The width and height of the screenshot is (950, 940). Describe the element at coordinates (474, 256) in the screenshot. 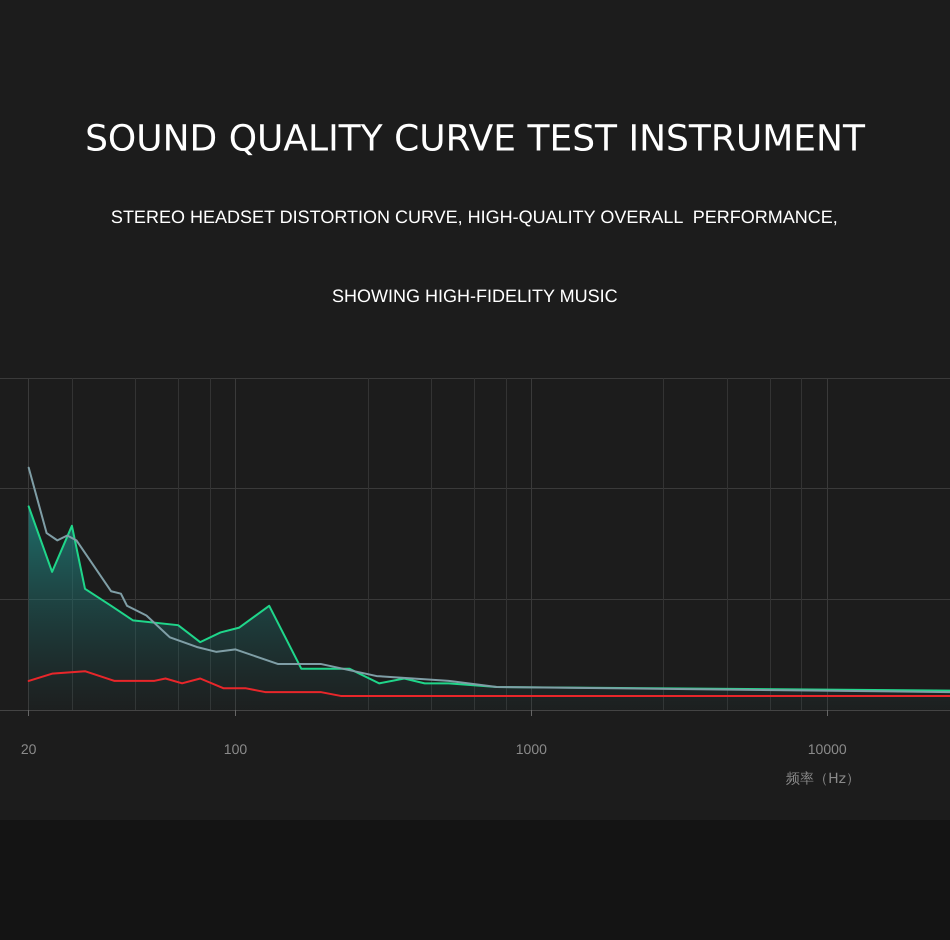

I see `text: STEREO HEADSET DISTORTION CURVE, HIGH-QUALITY OVERALL PERFORMANCE, SHOWING HIGH-FIDELITY MUSIC` at that location.